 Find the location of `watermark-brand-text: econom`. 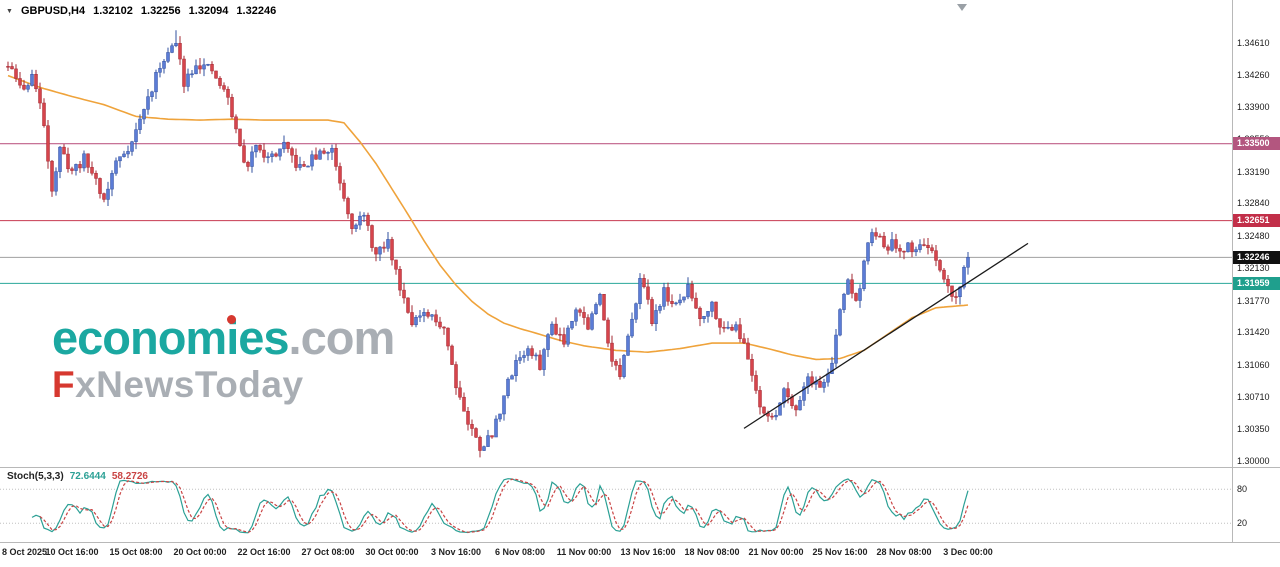

watermark-brand-text: econom is located at coordinates (139, 337).